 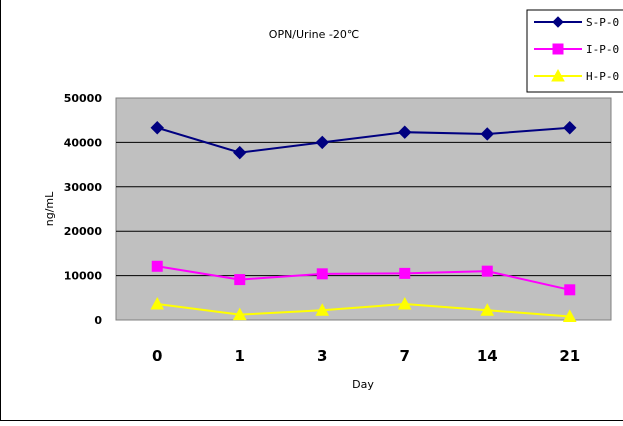 I want to click on legend-box, so click(x=574, y=51).